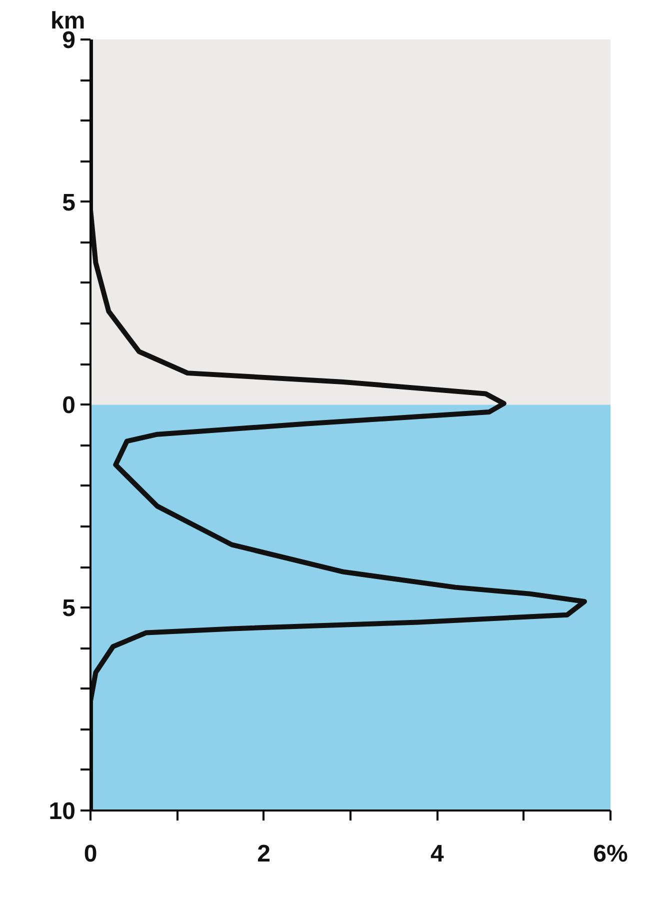 The height and width of the screenshot is (904, 670). What do you see at coordinates (69, 406) in the screenshot?
I see `y-tick-label: 0` at bounding box center [69, 406].